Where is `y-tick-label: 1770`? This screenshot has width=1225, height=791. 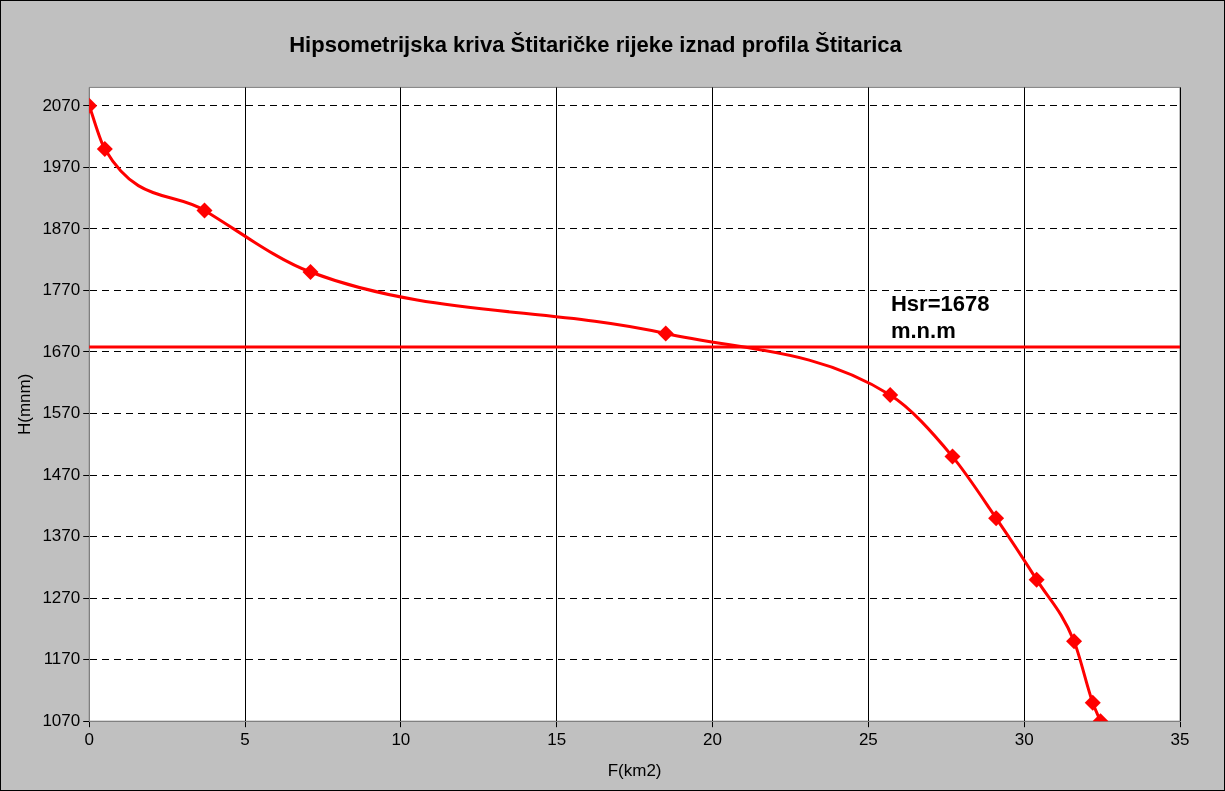 y-tick-label: 1770 is located at coordinates (61, 290).